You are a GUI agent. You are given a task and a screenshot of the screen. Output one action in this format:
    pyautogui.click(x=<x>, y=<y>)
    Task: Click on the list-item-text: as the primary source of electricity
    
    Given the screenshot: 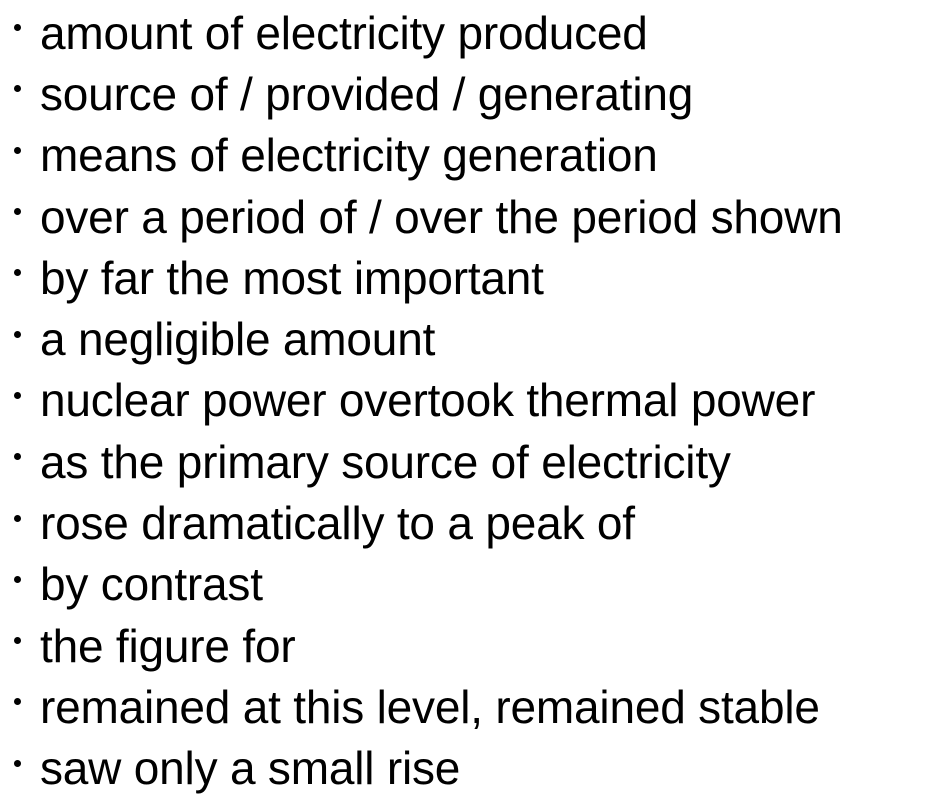 What is the action you would take?
    pyautogui.click(x=385, y=461)
    